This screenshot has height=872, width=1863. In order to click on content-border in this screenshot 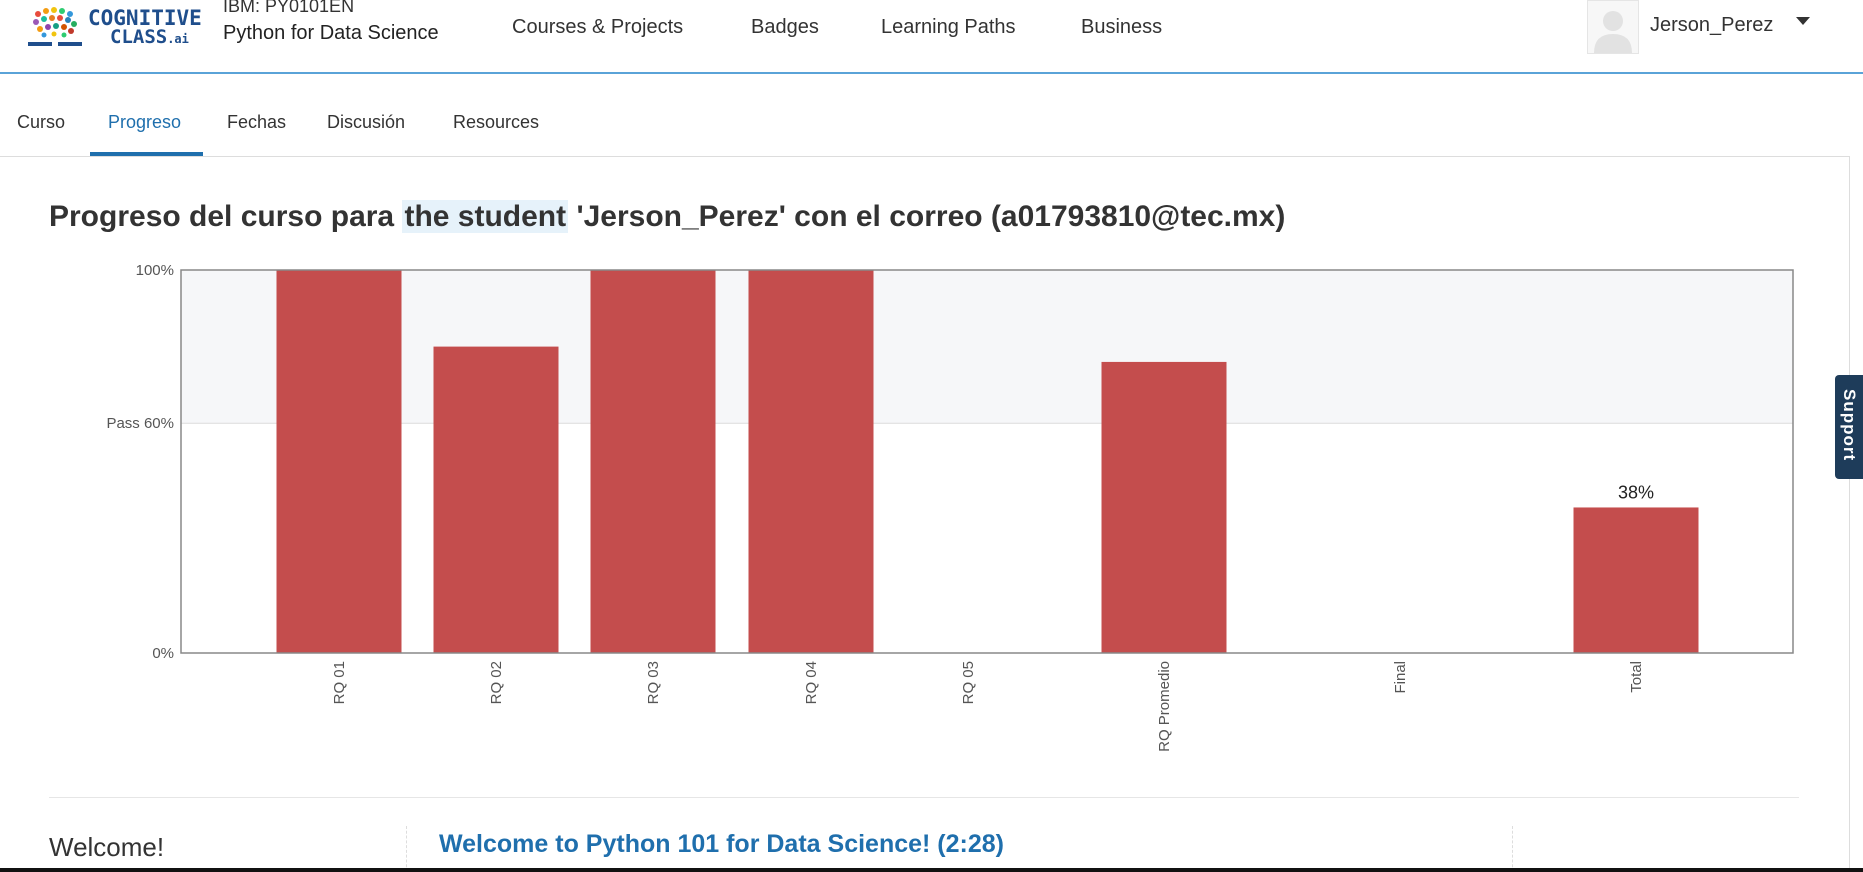, I will do `click(1849, 514)`.